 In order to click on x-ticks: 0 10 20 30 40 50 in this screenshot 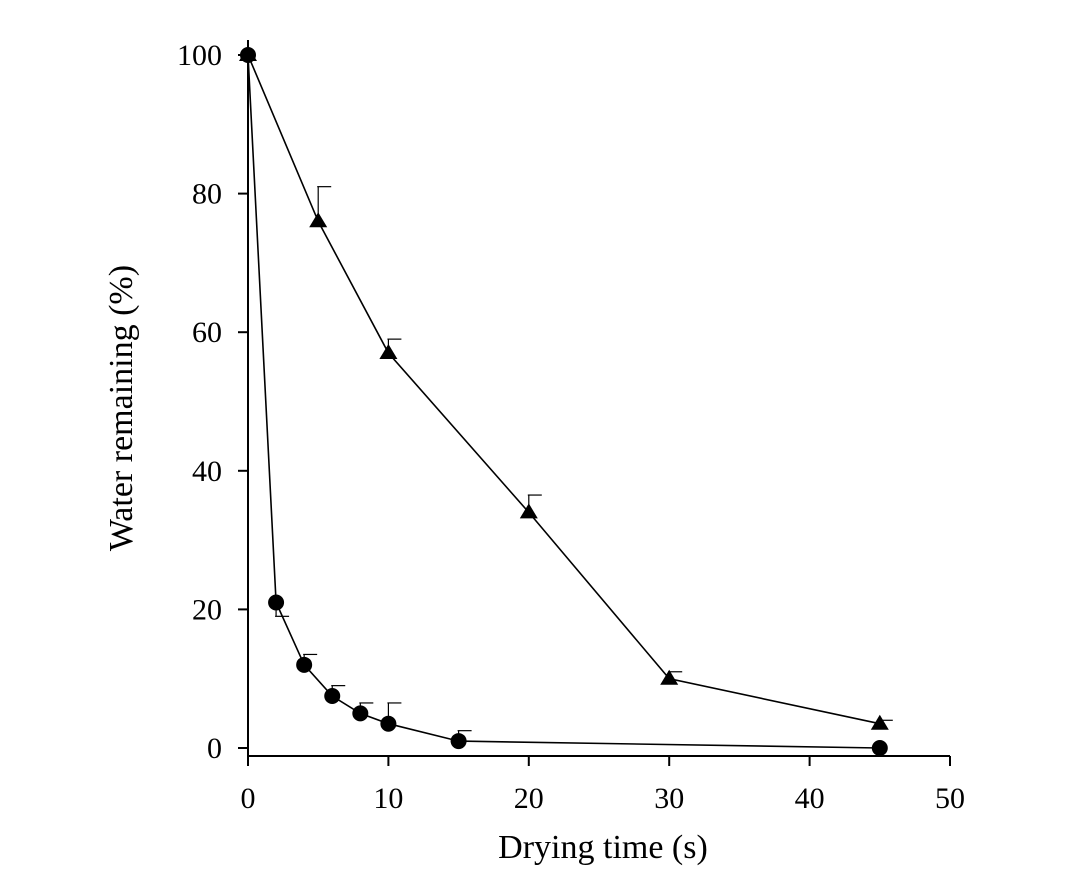, I will do `click(603, 785)`.